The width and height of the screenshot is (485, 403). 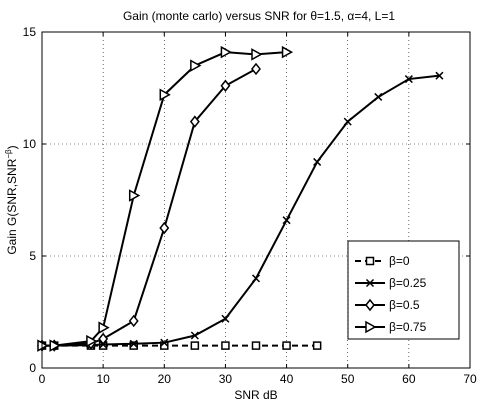 I want to click on legend-entry-beta-0-75: β=0.75, so click(x=391, y=327).